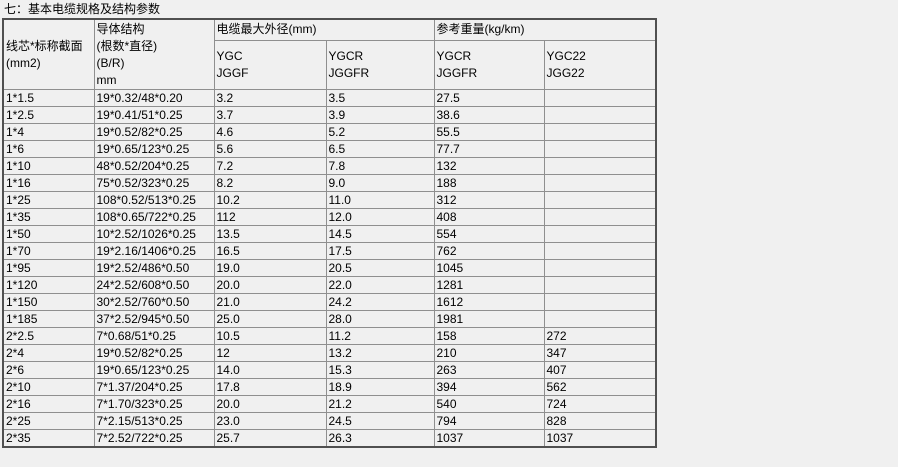  What do you see at coordinates (48, 404) in the screenshot?
I see `table-cell: 2*16` at bounding box center [48, 404].